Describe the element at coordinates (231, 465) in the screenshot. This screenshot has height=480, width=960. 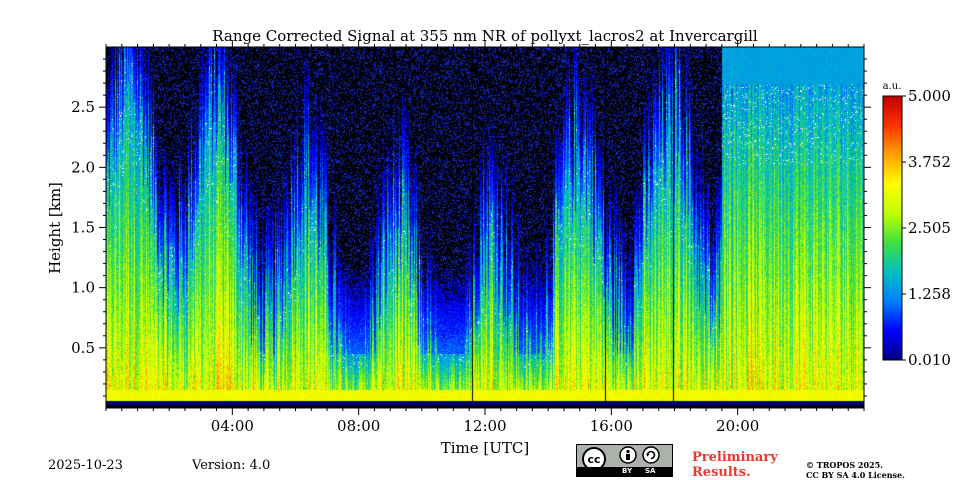
I see `footer-version: Version: 4.0` at that location.